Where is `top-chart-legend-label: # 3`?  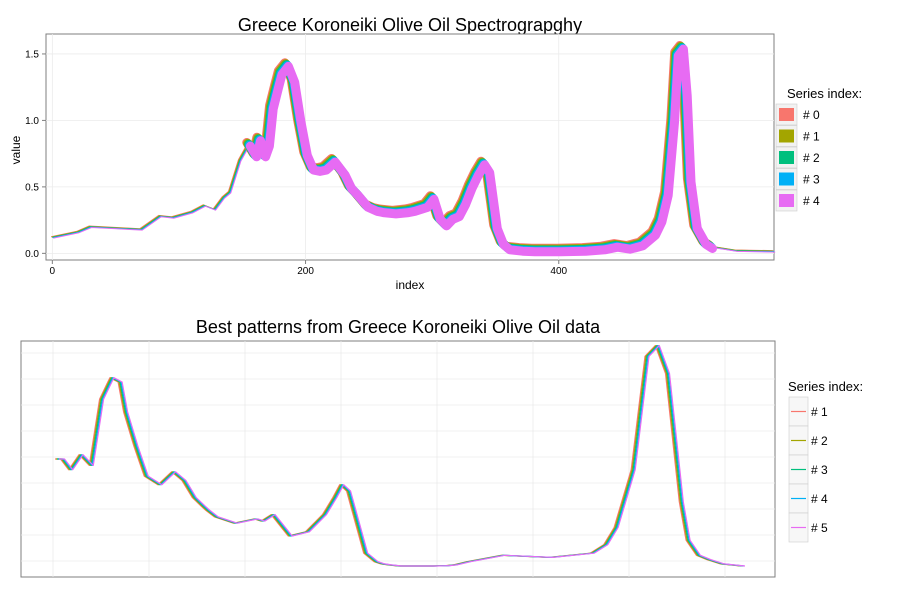 top-chart-legend-label: # 3 is located at coordinates (811, 180).